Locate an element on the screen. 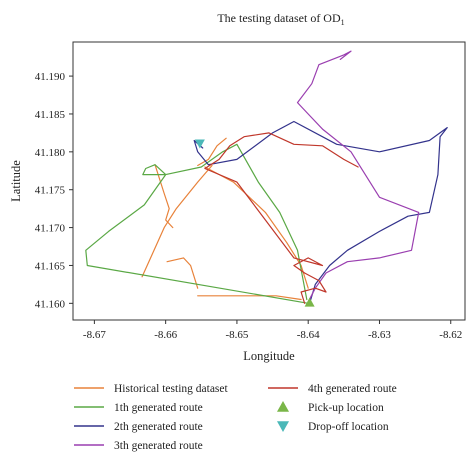 The height and width of the screenshot is (474, 474). y-tick-label: 41.190 is located at coordinates (50, 77).